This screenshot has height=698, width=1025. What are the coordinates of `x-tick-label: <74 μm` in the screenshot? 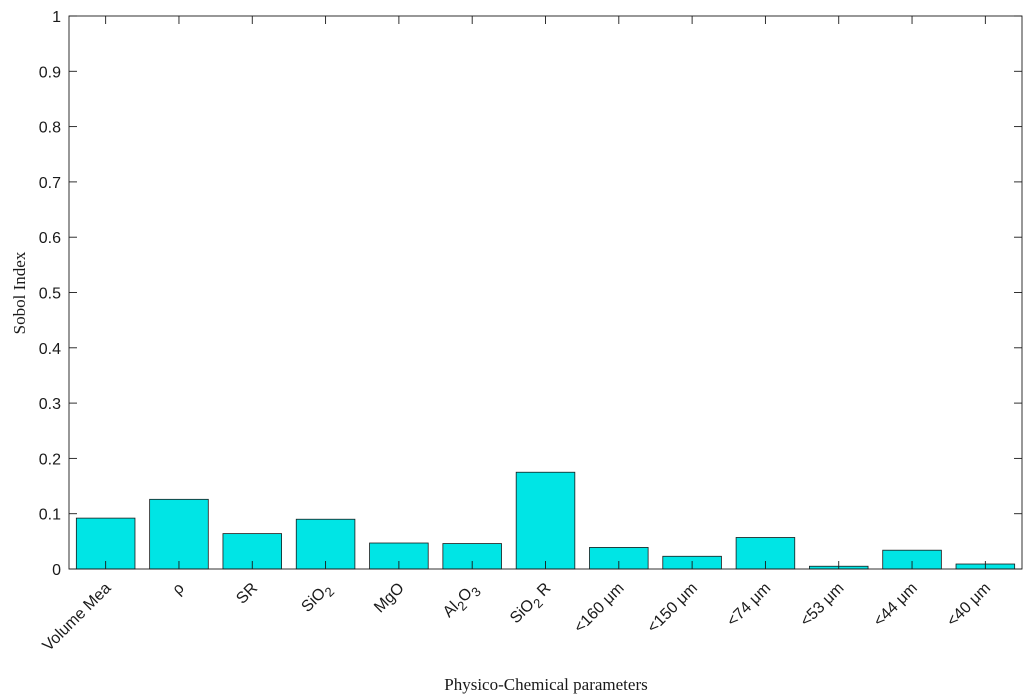 It's located at (749, 605).